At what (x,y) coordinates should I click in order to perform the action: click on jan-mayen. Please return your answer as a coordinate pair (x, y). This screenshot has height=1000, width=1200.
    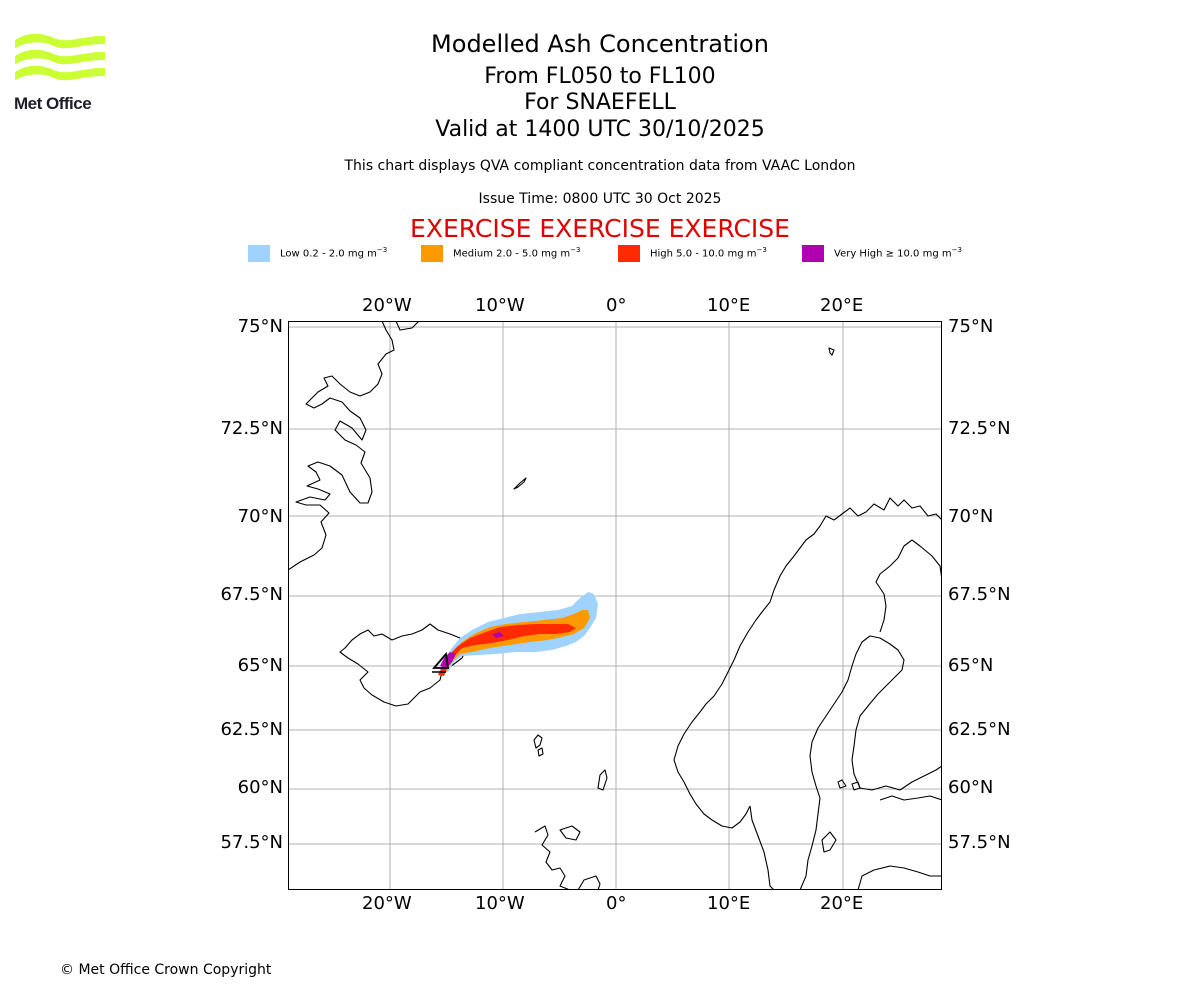
    Looking at the image, I should click on (520, 483).